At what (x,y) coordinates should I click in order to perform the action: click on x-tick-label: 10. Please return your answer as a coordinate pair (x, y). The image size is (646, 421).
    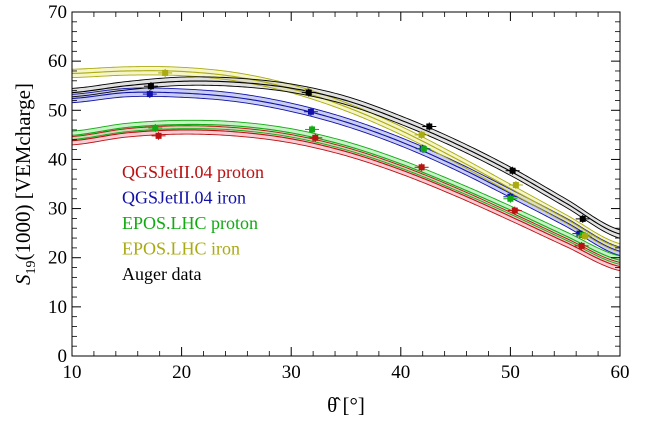
    Looking at the image, I should click on (72, 372).